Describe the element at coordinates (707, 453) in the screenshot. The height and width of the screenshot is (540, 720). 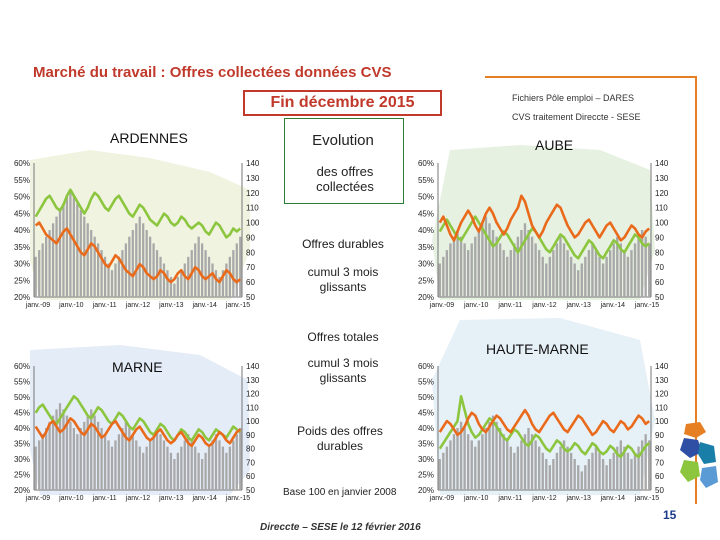
I see `logo-piece-teal` at that location.